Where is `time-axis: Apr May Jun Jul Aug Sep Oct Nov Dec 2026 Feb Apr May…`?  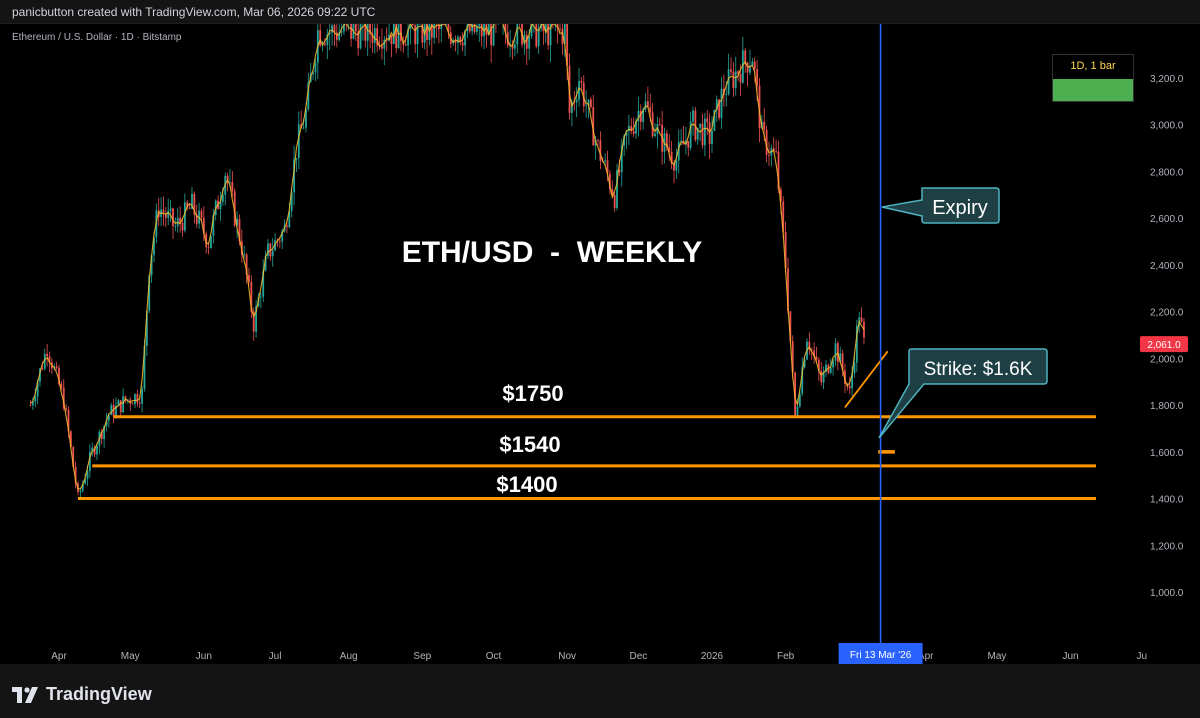 time-axis: Apr May Jun Jul Aug Sep Oct Nov Dec 2026 Feb Apr May… is located at coordinates (599, 653).